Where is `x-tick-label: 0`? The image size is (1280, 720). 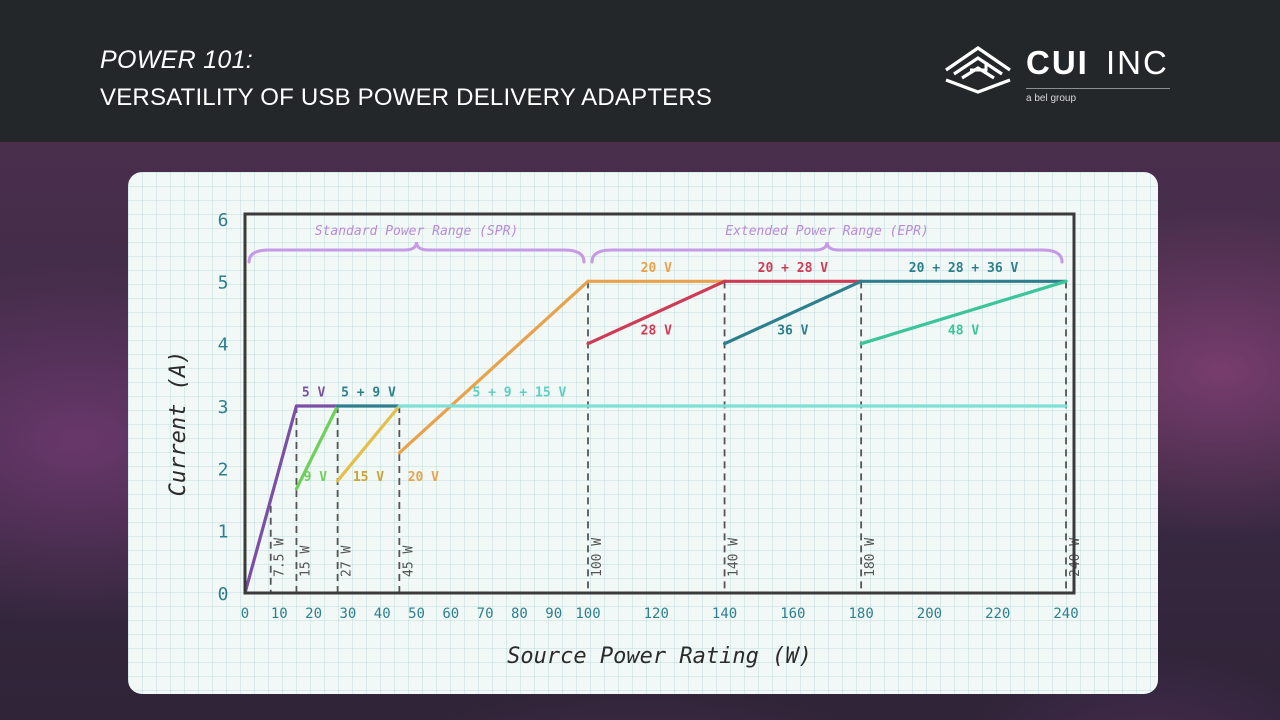
x-tick-label: 0 is located at coordinates (245, 614).